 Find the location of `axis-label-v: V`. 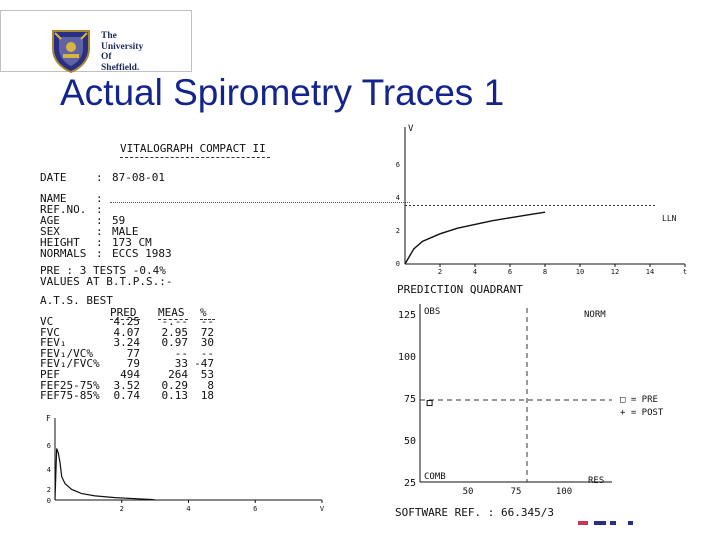

axis-label-v: V is located at coordinates (411, 129).